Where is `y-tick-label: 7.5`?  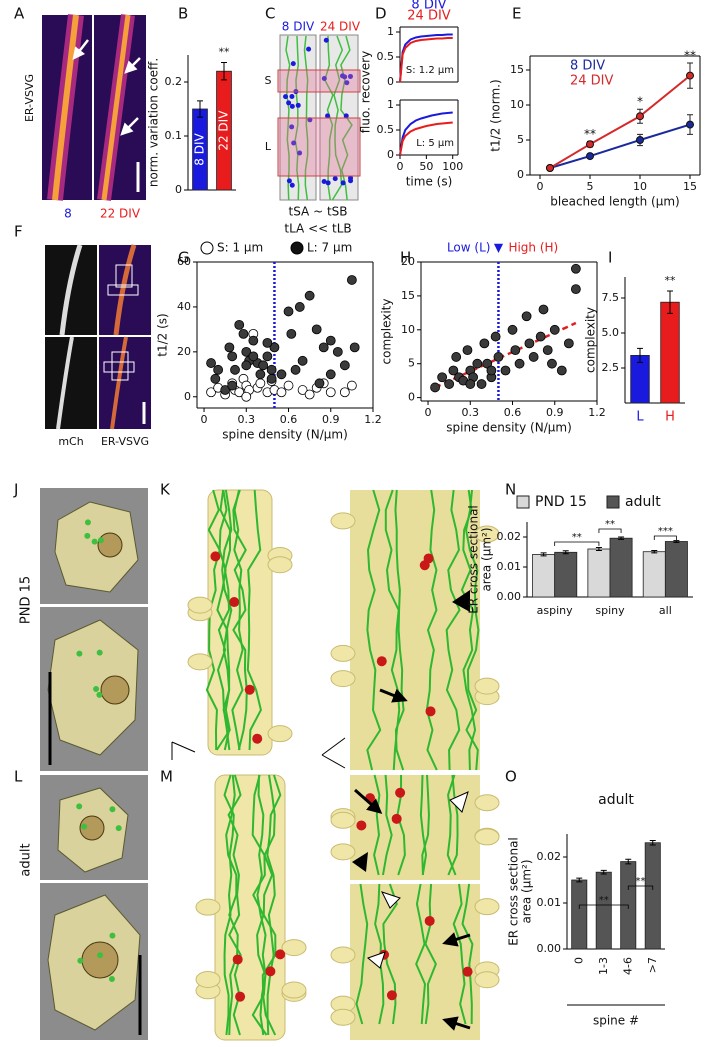 y-tick-label: 7.5 is located at coordinates (611, 297).